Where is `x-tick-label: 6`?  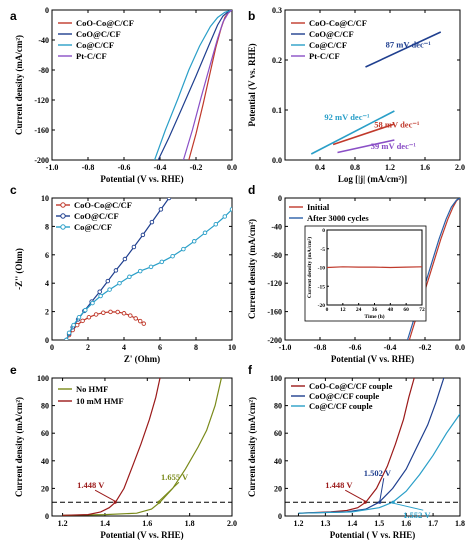
x-tick-label: 6 is located at coordinates (160, 347).